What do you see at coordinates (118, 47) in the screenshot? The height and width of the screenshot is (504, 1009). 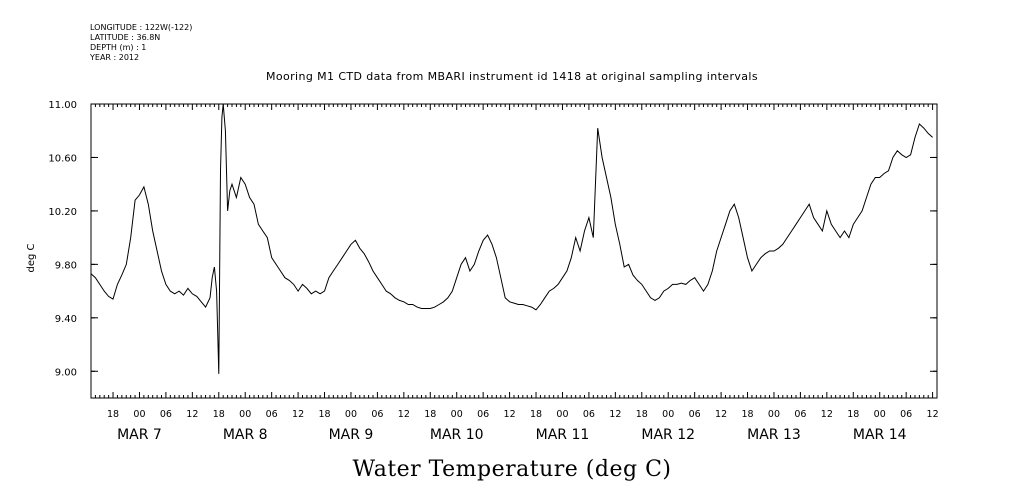 I see `depth-label: DEPTH (m) : 1` at bounding box center [118, 47].